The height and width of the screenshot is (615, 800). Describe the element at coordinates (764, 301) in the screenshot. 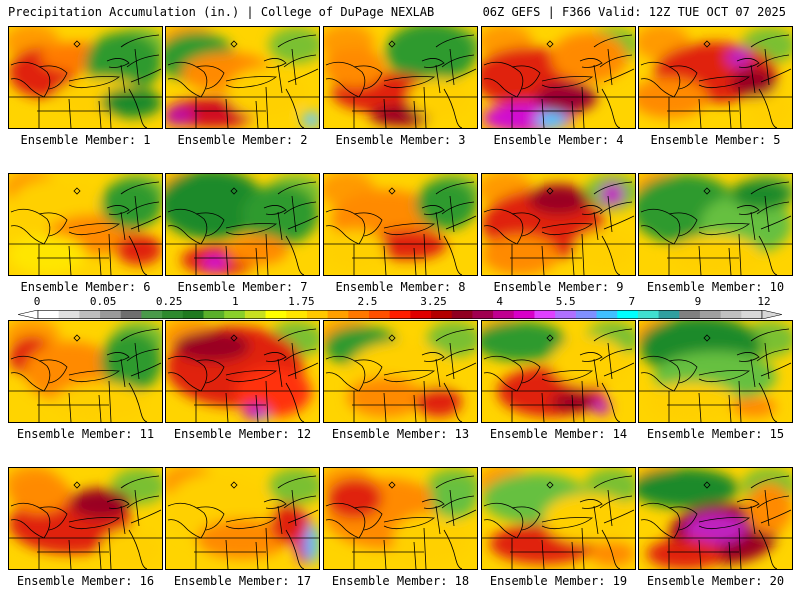

I see `colorbar-tick-label: 12` at that location.